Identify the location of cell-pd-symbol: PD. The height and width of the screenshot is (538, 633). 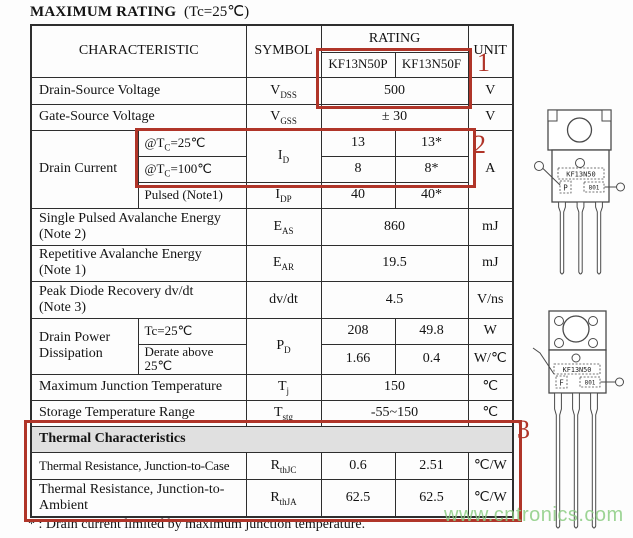
(283, 346).